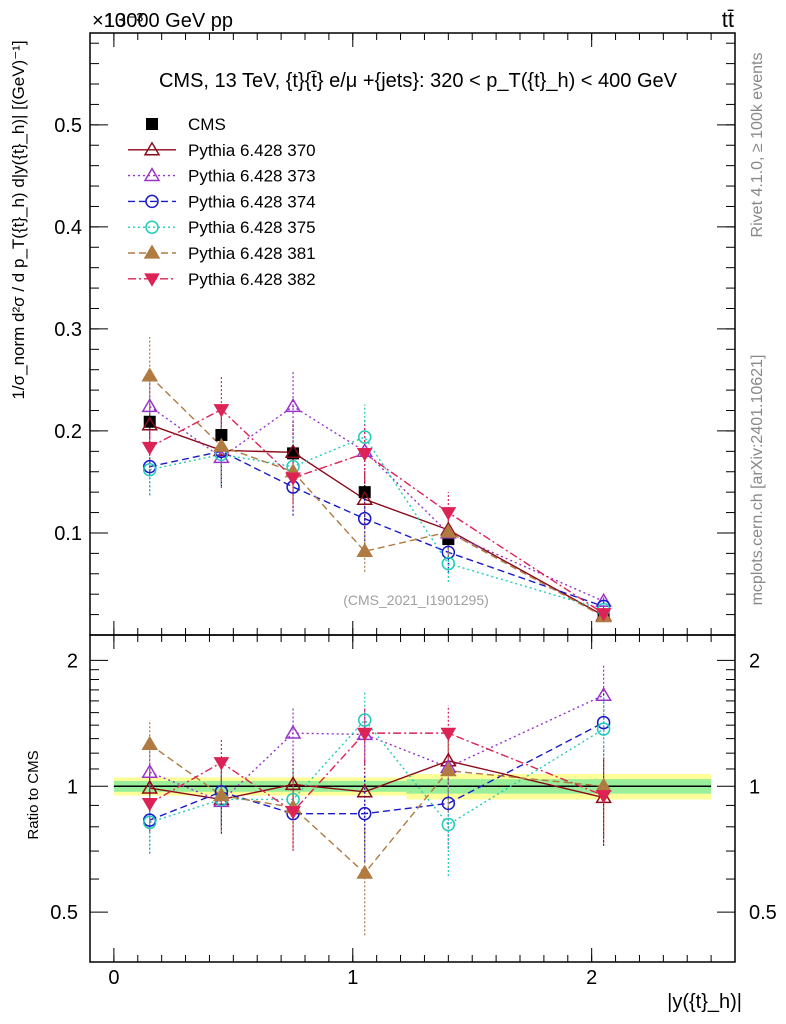 This screenshot has width=786, height=1024. What do you see at coordinates (252, 201) in the screenshot?
I see `legend-label-pythia-6-428-374: Pythia 6.428 374` at bounding box center [252, 201].